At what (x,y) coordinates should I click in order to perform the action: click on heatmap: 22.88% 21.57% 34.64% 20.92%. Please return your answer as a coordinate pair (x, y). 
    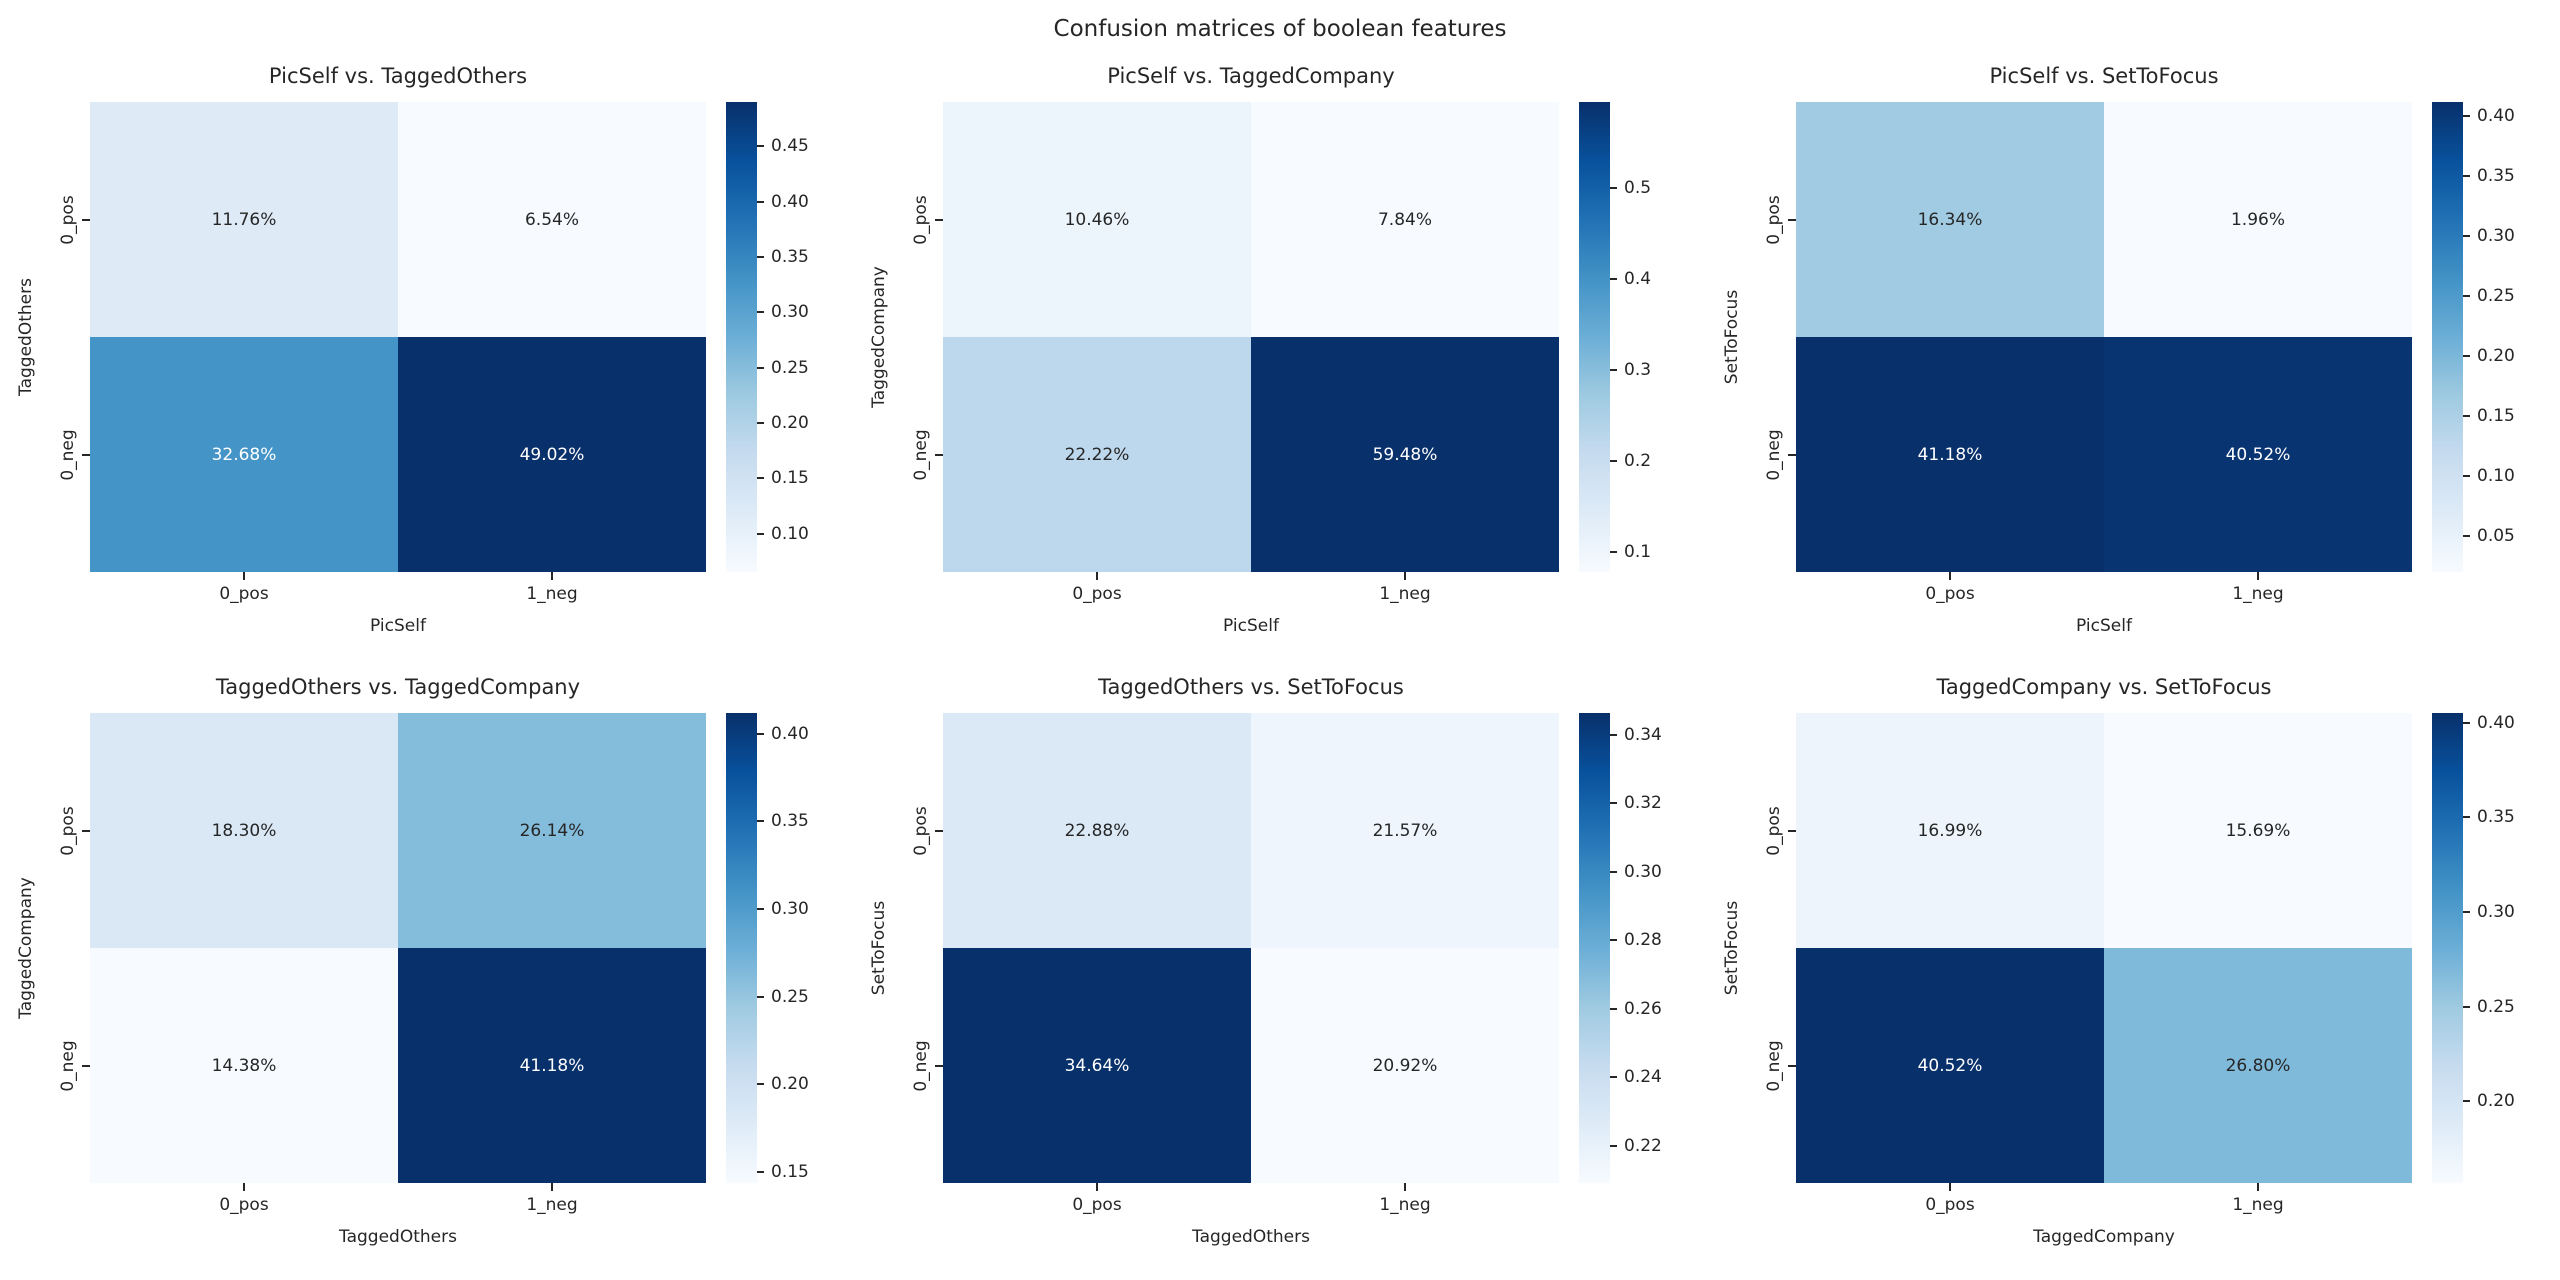
    Looking at the image, I should click on (1251, 948).